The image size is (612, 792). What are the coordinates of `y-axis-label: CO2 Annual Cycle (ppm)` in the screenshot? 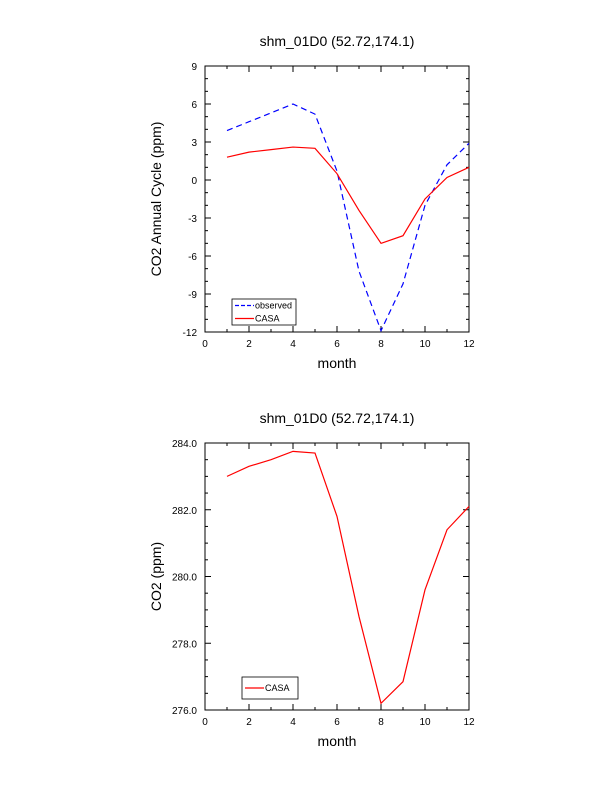 It's located at (156, 199).